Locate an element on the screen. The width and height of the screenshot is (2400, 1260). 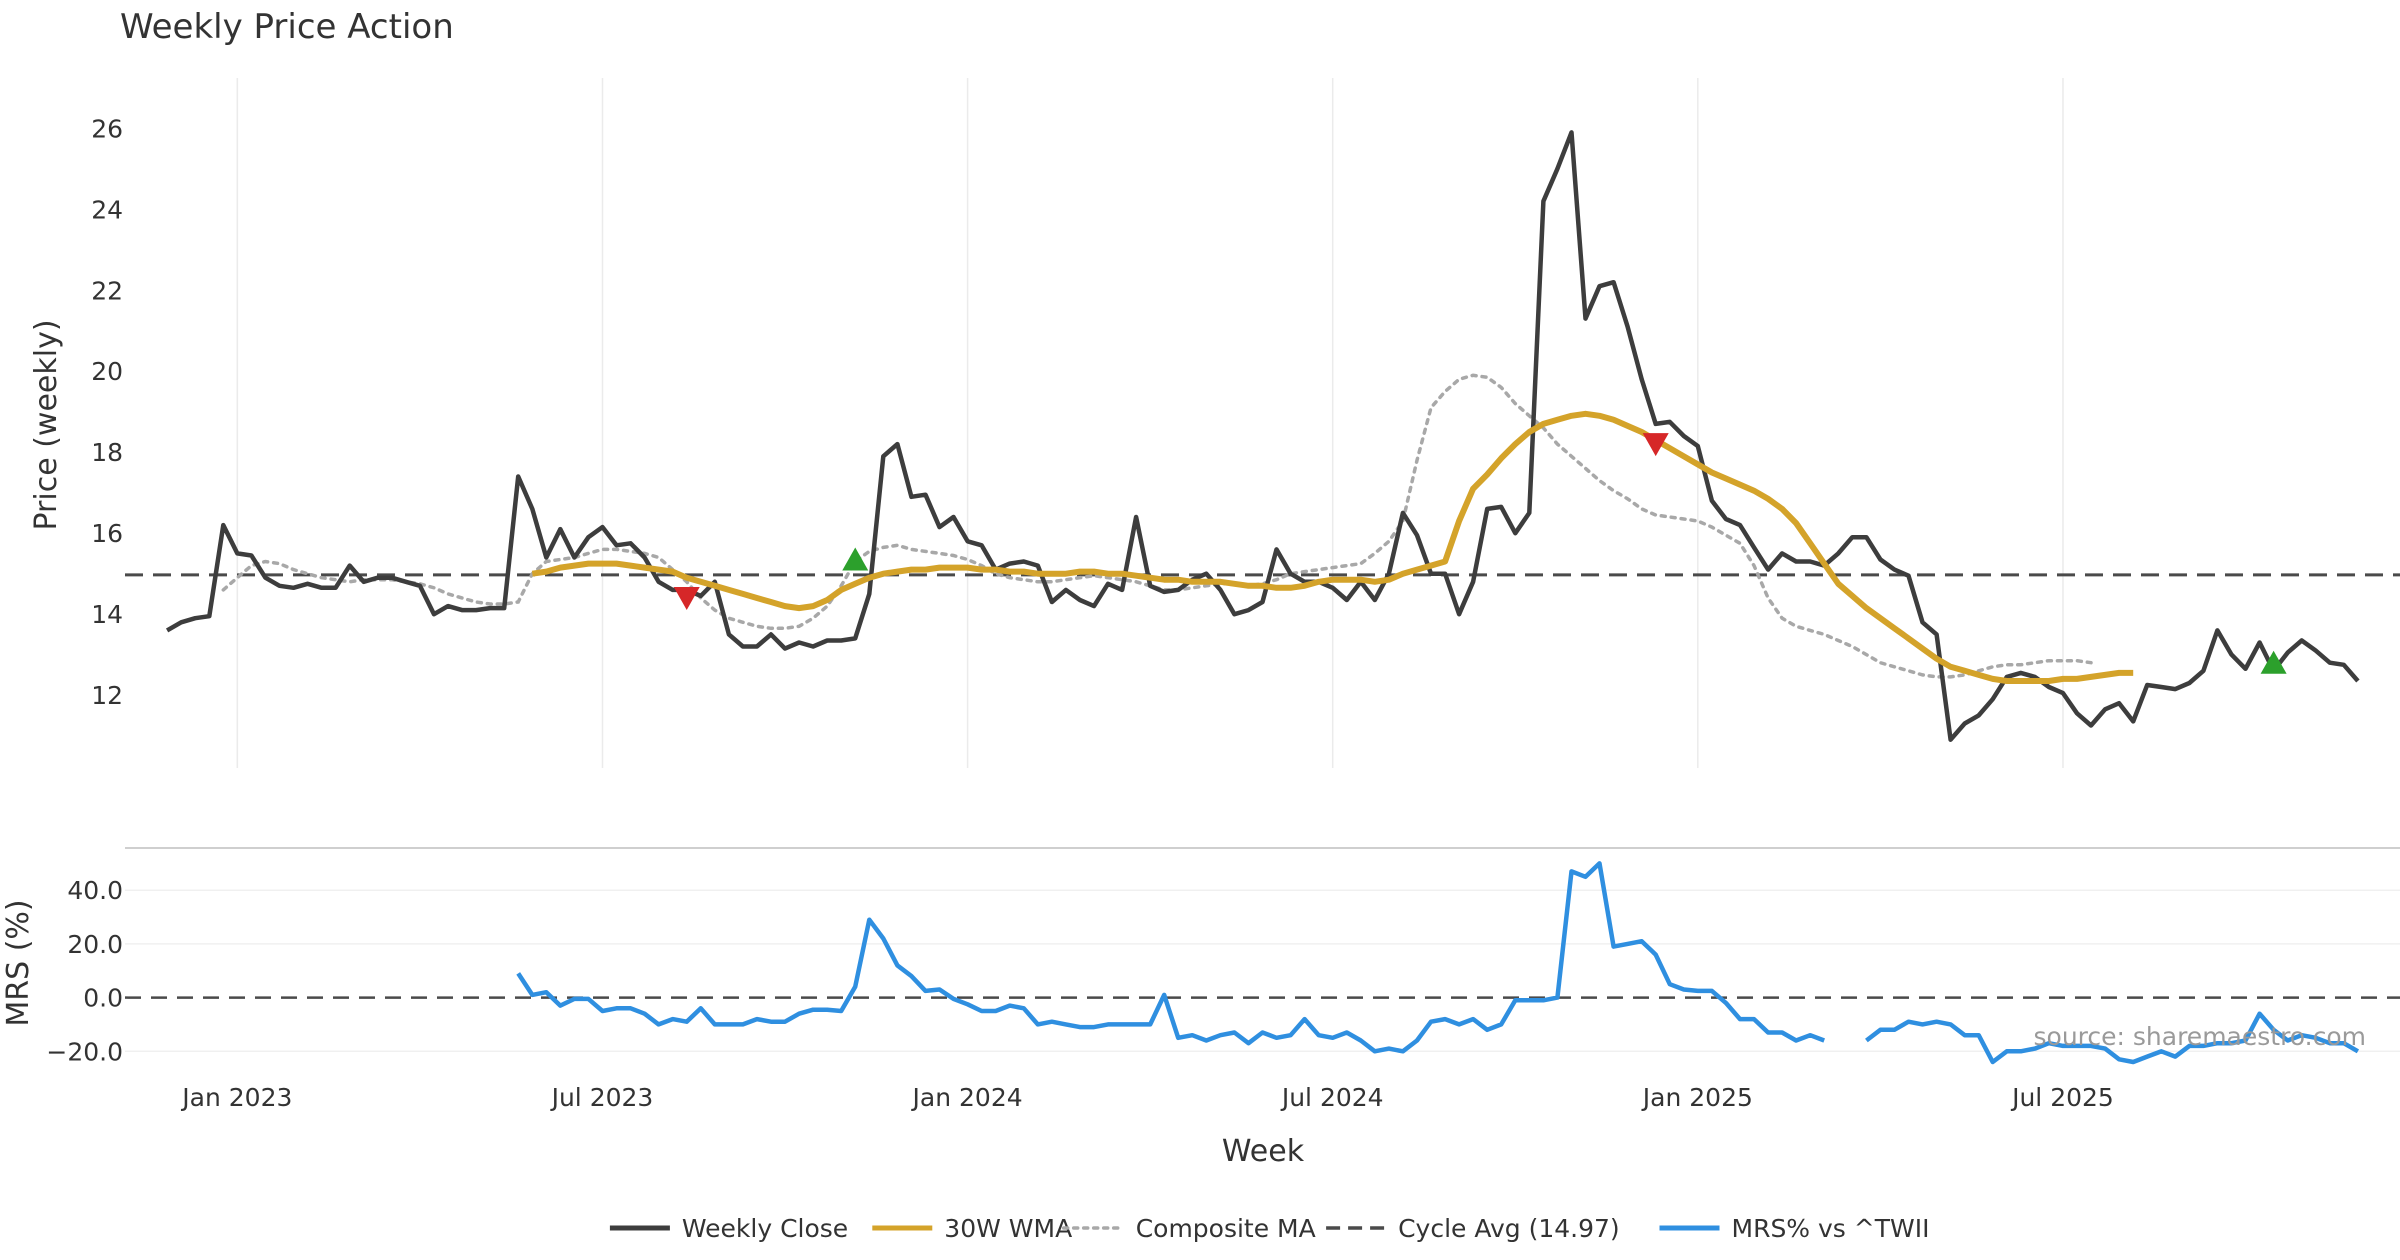
price-y-tick-label: 24 is located at coordinates (107, 209).